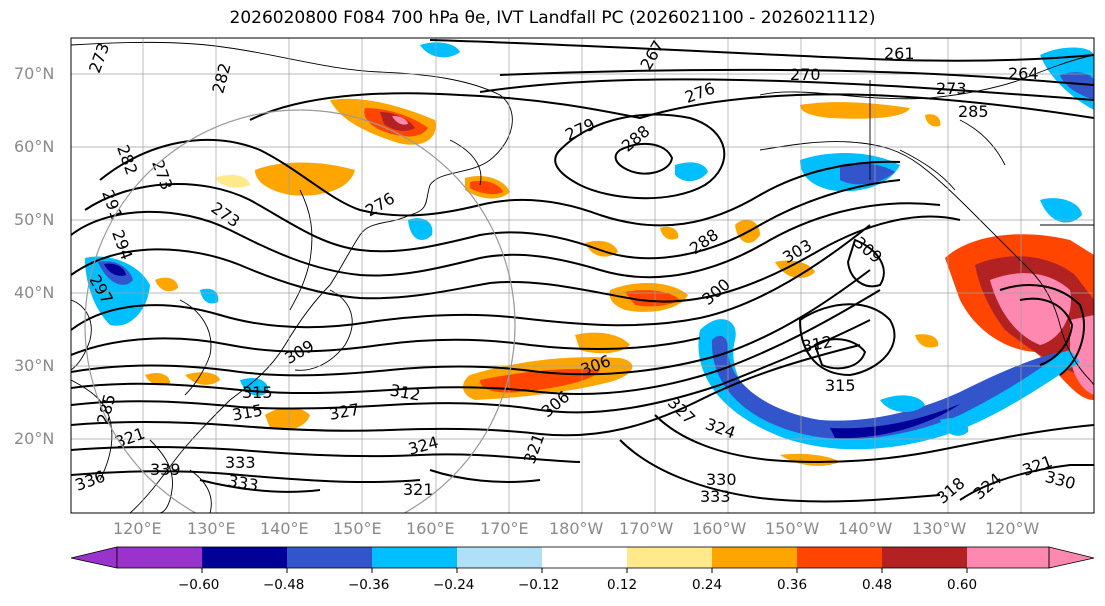 This screenshot has height=606, width=1105. I want to click on negative-anomaly-east-asia, so click(117, 291).